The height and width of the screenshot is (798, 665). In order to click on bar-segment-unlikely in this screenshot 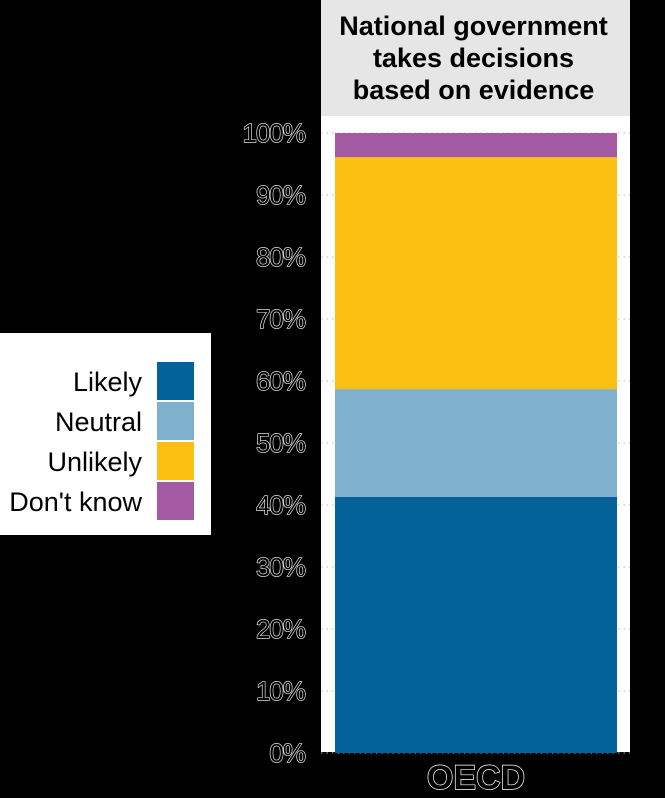, I will do `click(476, 273)`.